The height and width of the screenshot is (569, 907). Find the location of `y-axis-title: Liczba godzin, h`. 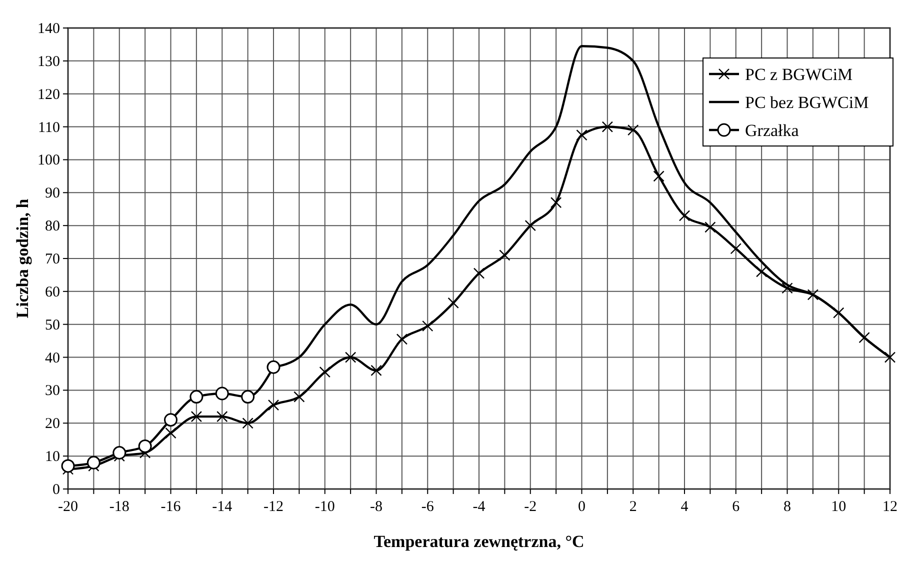

y-axis-title: Liczba godzin, h is located at coordinates (22, 258).